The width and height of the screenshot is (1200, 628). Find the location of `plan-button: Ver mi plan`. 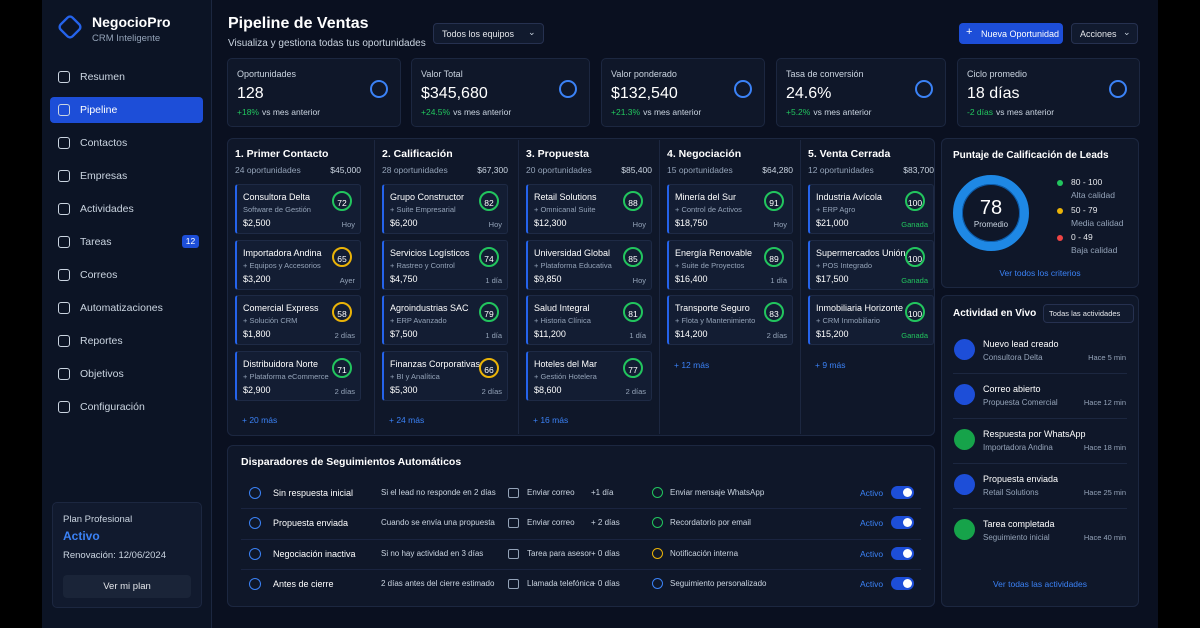

plan-button: Ver mi plan is located at coordinates (127, 586).